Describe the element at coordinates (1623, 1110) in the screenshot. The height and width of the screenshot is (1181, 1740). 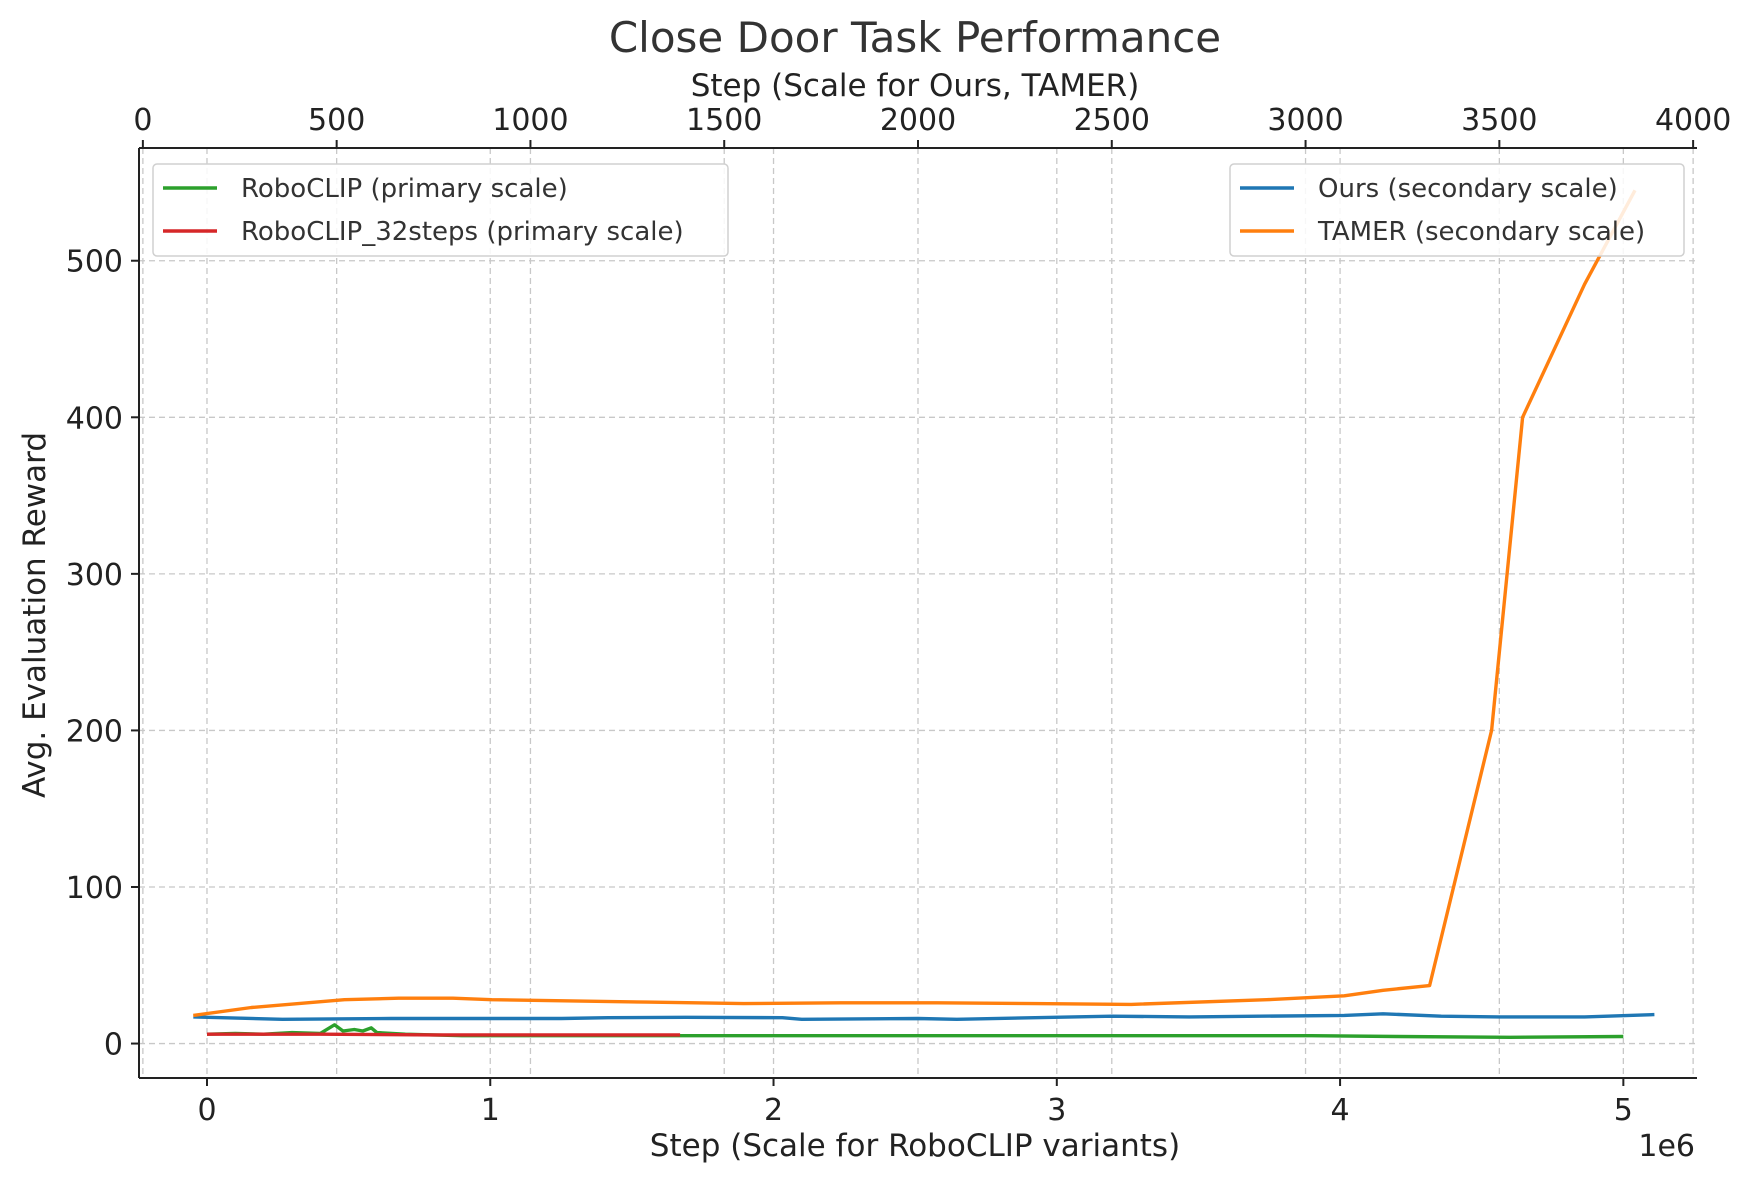
I see `primary-x-tick-label: 5` at that location.